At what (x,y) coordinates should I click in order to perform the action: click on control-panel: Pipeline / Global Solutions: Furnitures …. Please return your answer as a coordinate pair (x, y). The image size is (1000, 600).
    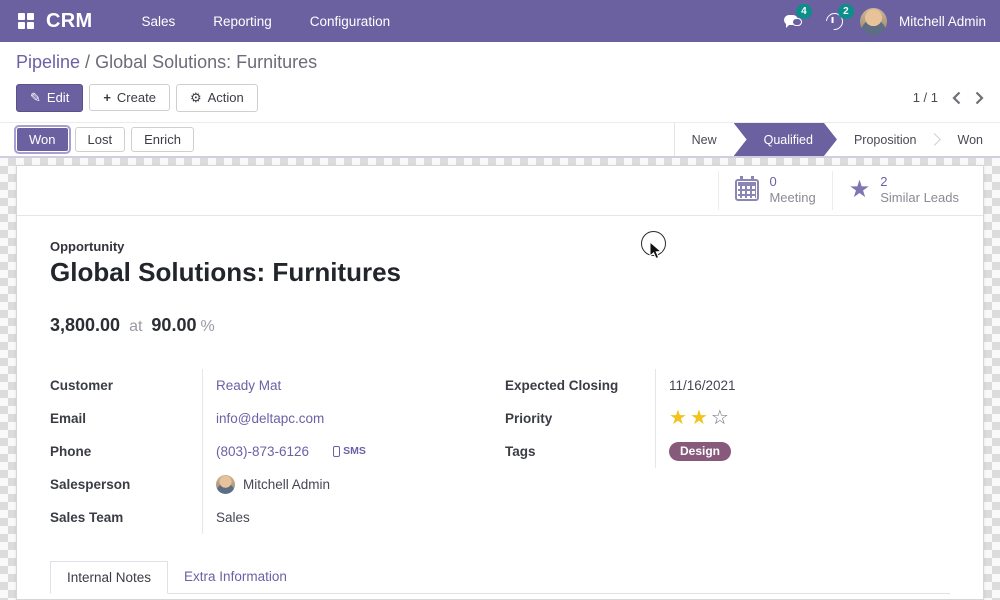
    Looking at the image, I should click on (500, 82).